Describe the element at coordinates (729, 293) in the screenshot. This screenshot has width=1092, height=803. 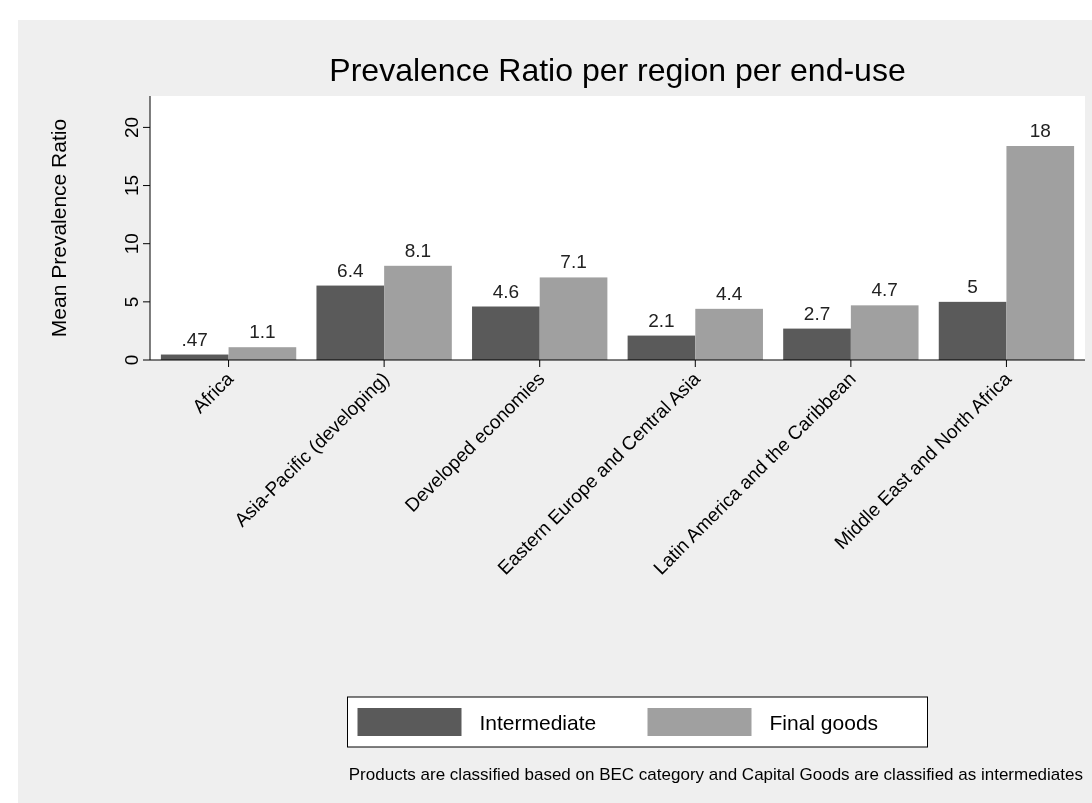
I see `data-label: 4.4` at that location.